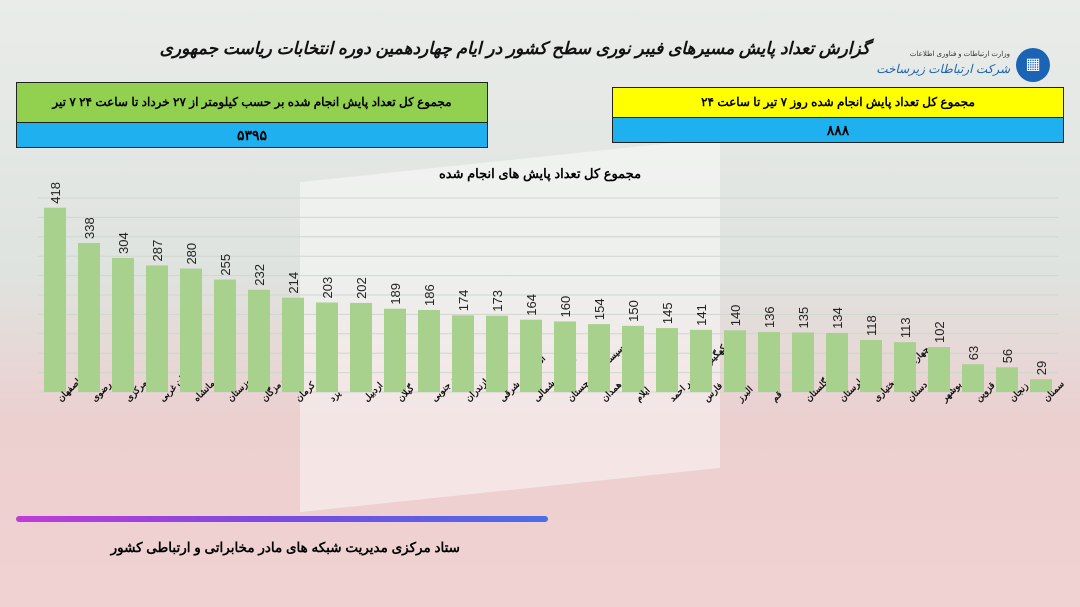 Image resolution: width=1080 pixels, height=607 pixels. What do you see at coordinates (225, 265) in the screenshot?
I see `bar-value-label: 255` at bounding box center [225, 265].